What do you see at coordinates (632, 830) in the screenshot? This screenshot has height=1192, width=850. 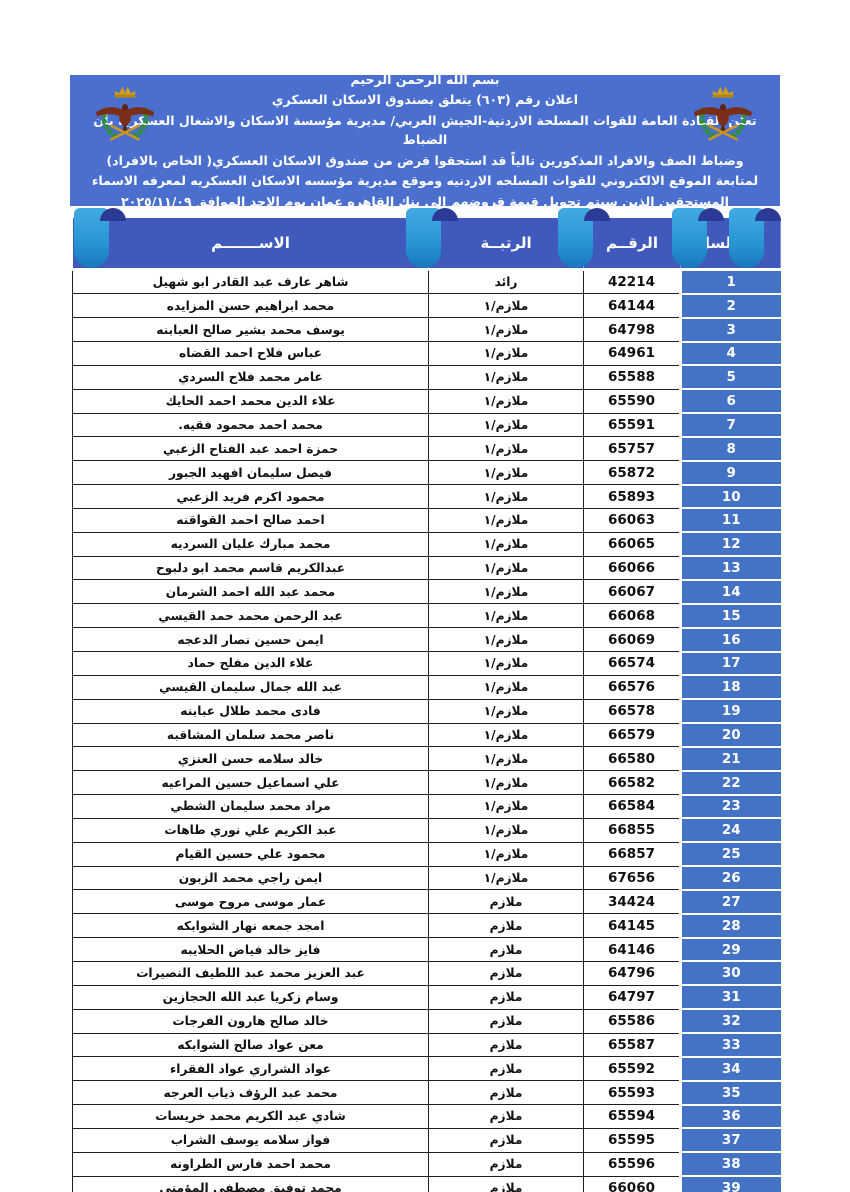 I see `number-cell: 66855` at bounding box center [632, 830].